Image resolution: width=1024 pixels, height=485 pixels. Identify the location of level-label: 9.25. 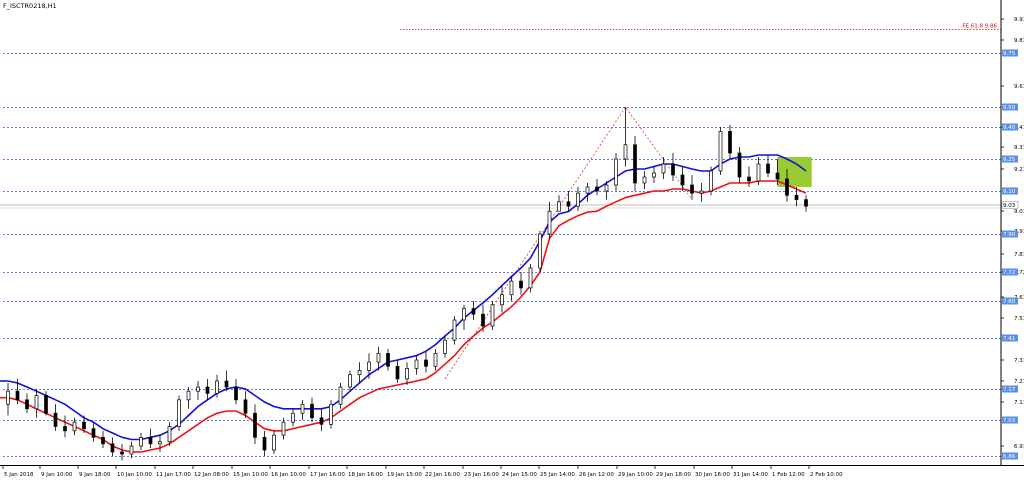
(1009, 160).